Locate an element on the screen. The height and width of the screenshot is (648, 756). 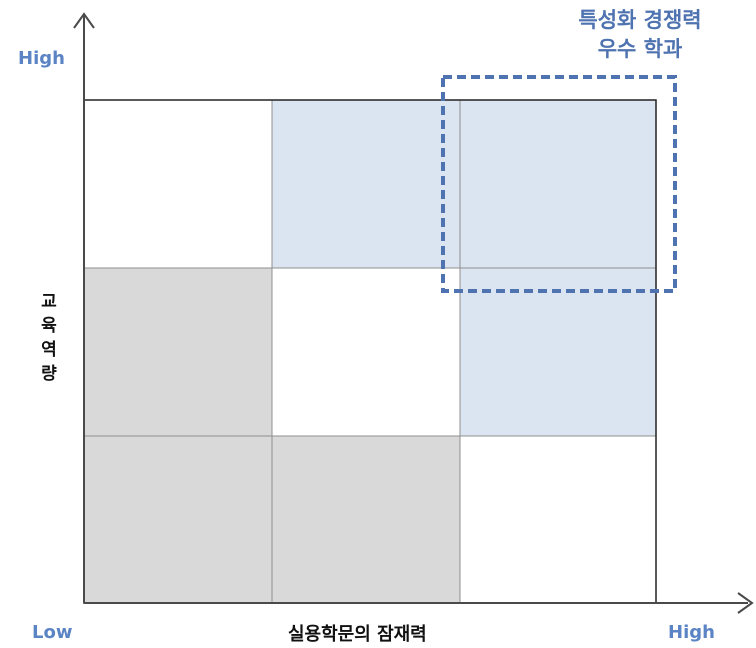
matrix-cell-r1-c3 is located at coordinates (558, 184).